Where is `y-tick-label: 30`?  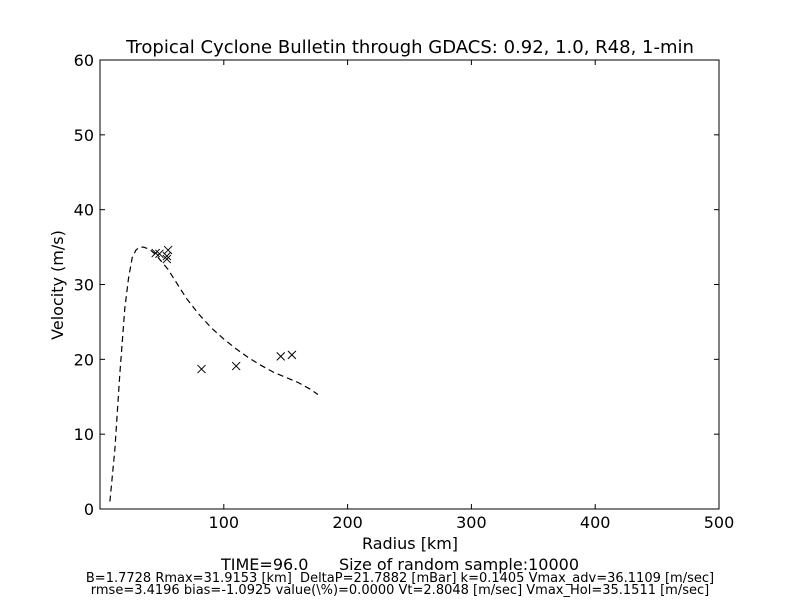
y-tick-label: 30 is located at coordinates (84, 285).